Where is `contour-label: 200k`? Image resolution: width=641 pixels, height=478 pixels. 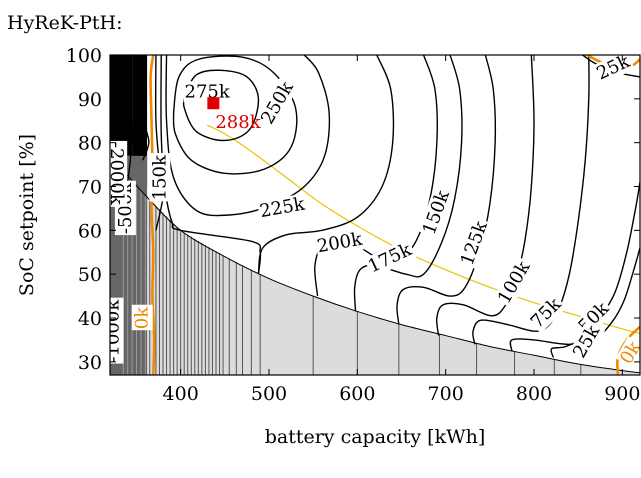
contour-label: 200k is located at coordinates (339, 243).